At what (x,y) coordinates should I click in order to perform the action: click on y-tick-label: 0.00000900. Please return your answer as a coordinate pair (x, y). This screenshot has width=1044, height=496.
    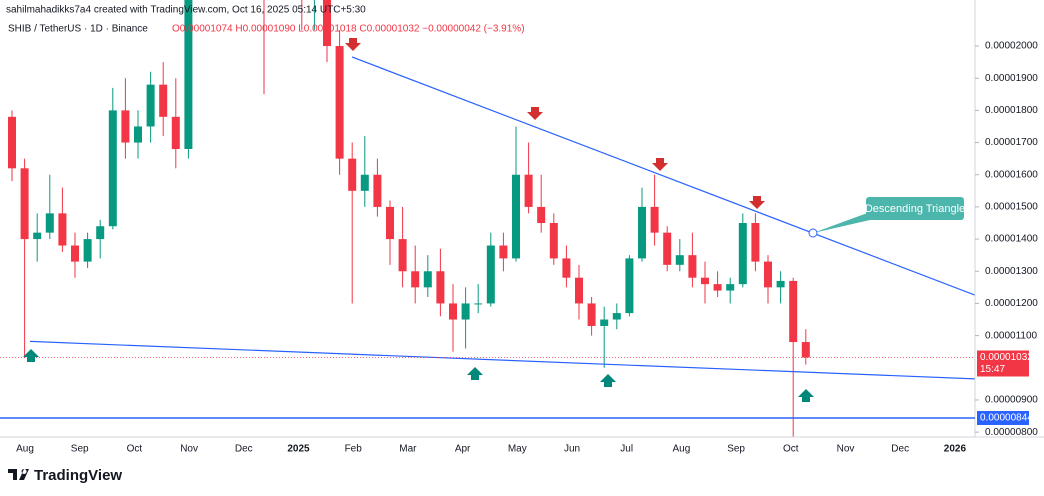
    Looking at the image, I should click on (1011, 400).